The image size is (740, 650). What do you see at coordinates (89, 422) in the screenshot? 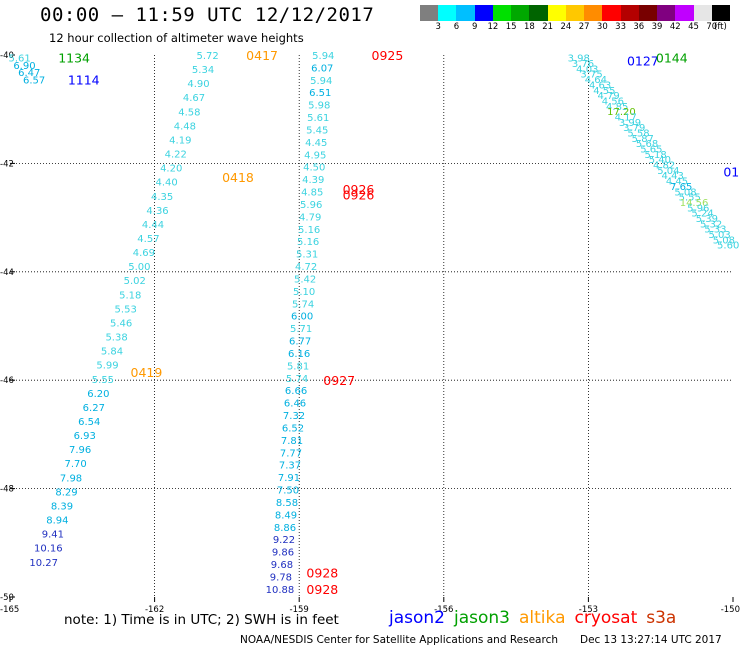
I see `wave-height-reading: 6.54` at bounding box center [89, 422].